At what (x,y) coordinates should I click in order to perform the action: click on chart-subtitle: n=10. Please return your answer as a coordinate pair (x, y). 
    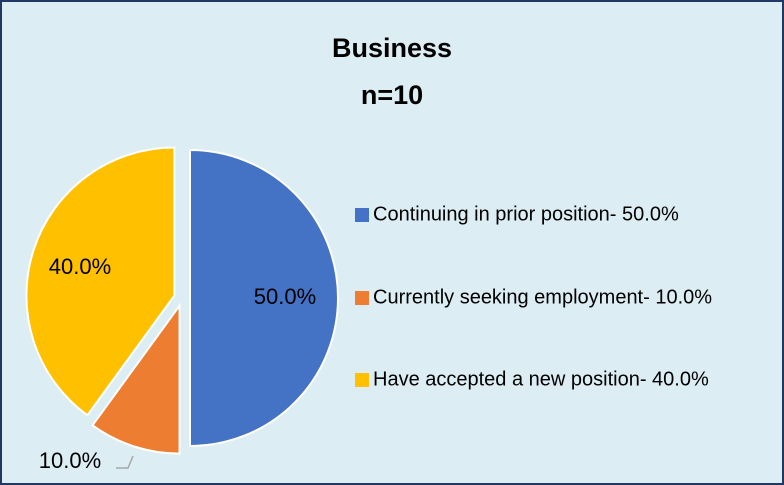
    Looking at the image, I should click on (392, 95).